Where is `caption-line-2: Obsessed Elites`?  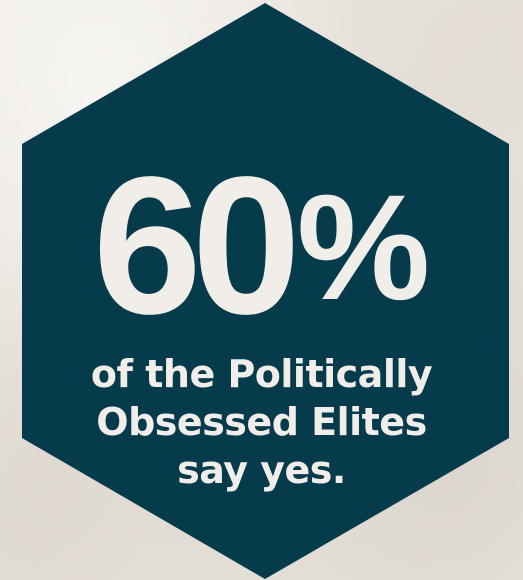
caption-line-2: Obsessed Elites is located at coordinates (261, 422).